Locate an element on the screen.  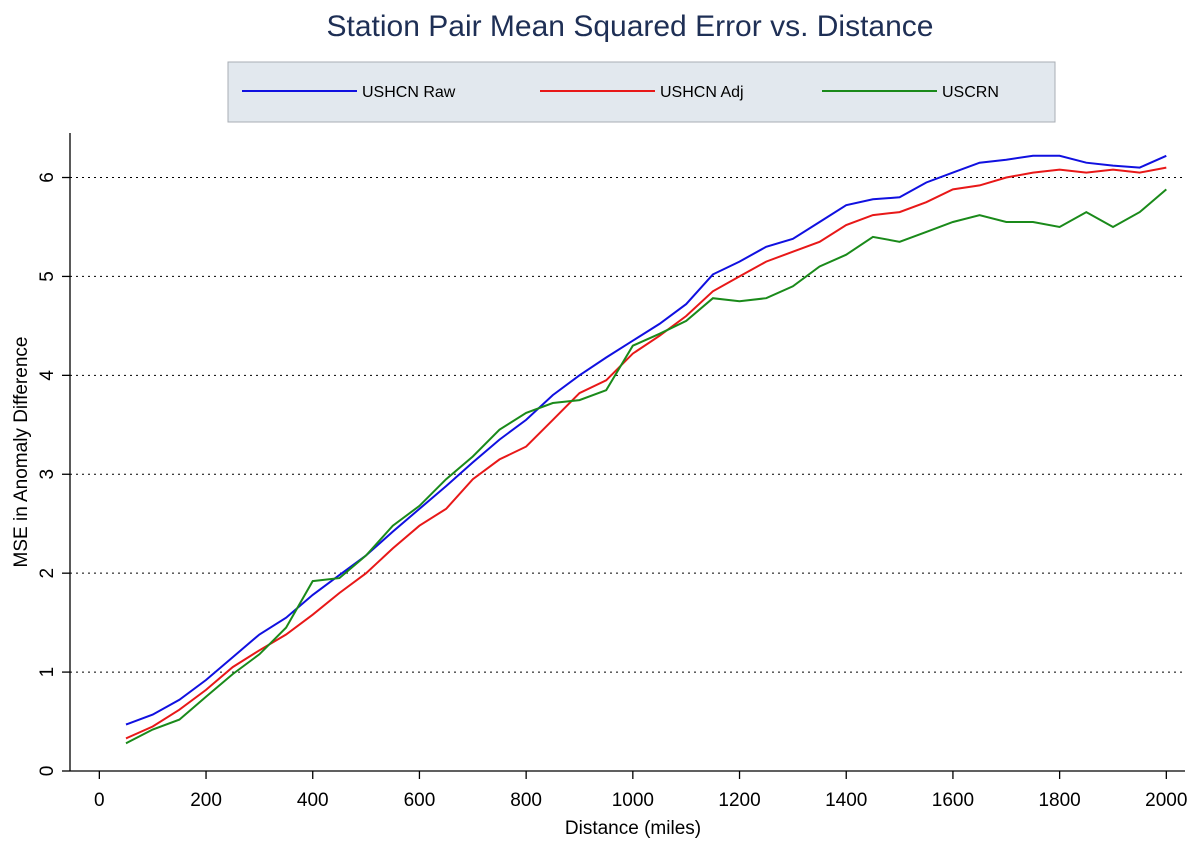
y-tick-label: 0 is located at coordinates (47, 771).